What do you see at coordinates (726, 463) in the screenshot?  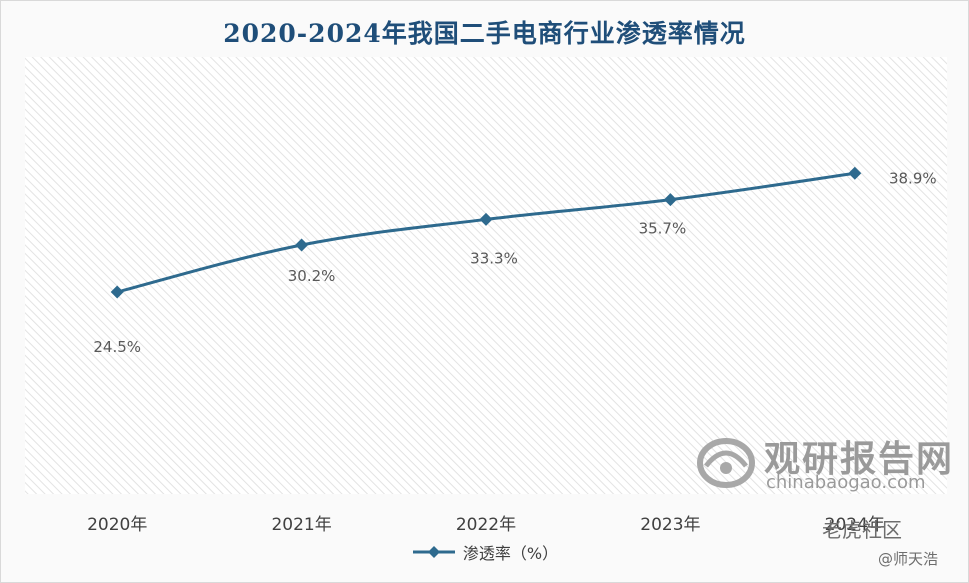 I see `watermark-emblem-icon` at bounding box center [726, 463].